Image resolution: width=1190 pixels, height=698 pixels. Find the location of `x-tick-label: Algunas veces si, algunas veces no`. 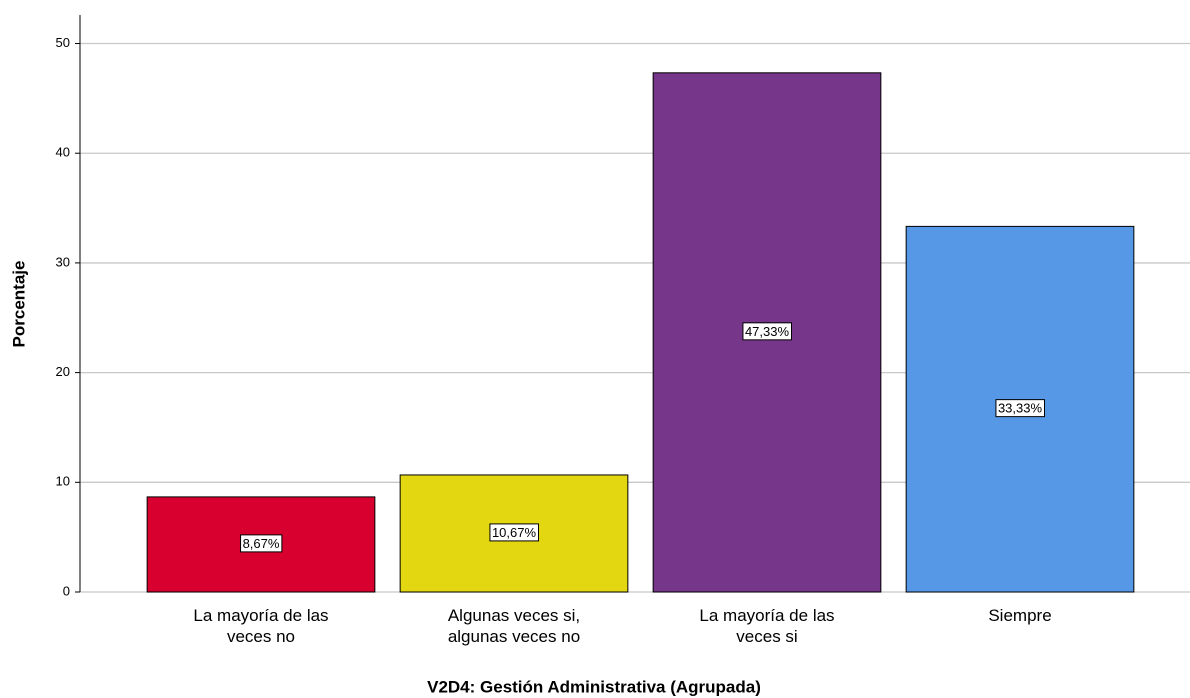

x-tick-label: Algunas veces si, algunas veces no is located at coordinates (514, 626).